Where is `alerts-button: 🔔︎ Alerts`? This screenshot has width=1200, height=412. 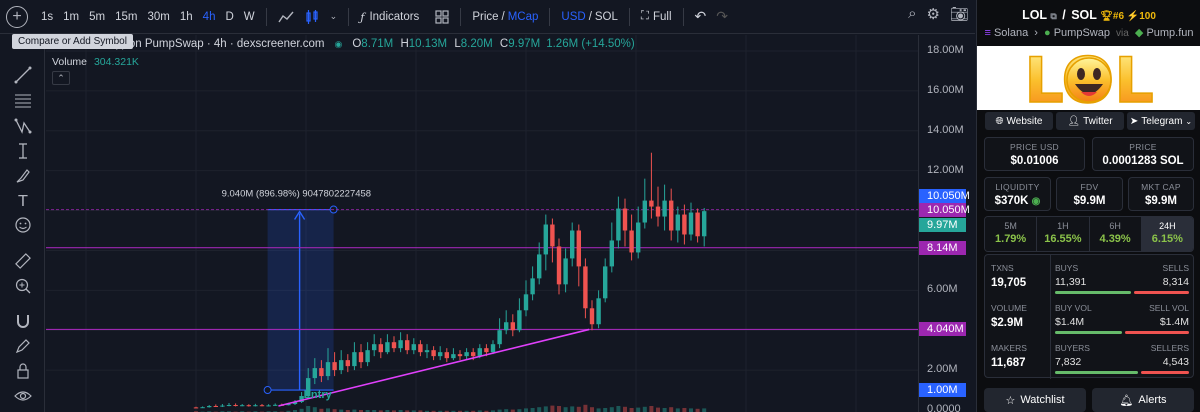
alerts-button: 🔔︎ Alerts is located at coordinates (1143, 400).